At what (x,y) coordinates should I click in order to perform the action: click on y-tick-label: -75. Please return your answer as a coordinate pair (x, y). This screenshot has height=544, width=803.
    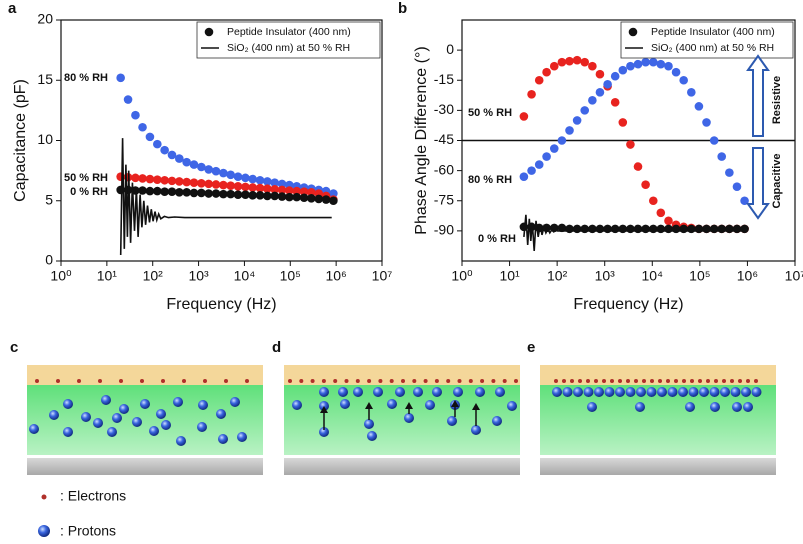
    Looking at the image, I should click on (444, 199).